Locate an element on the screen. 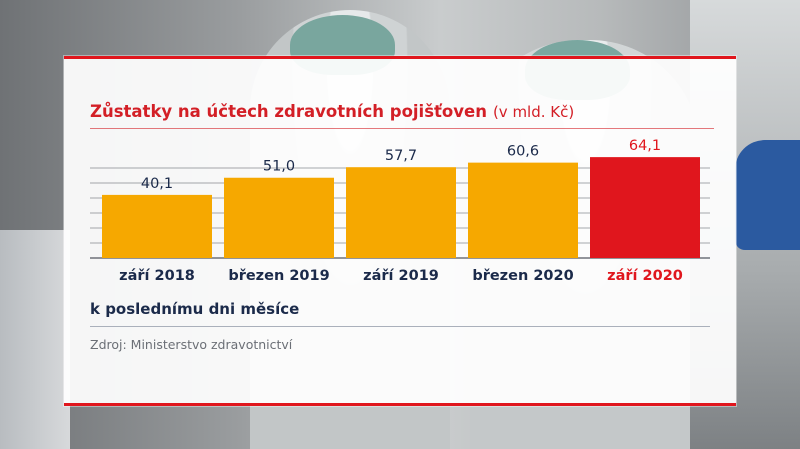  panel-top-accent is located at coordinates (400, 57).